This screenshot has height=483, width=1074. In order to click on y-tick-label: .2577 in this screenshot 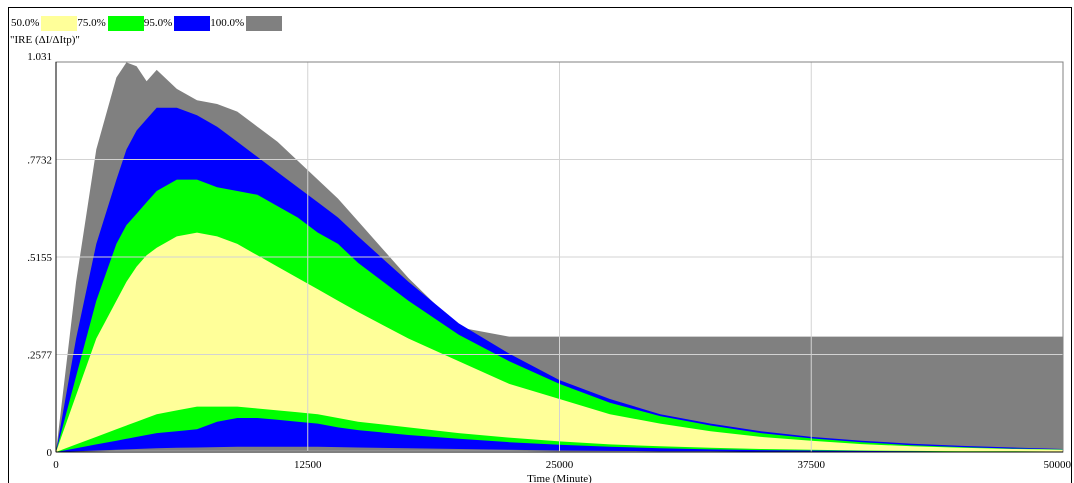, I will do `click(39, 356)`.